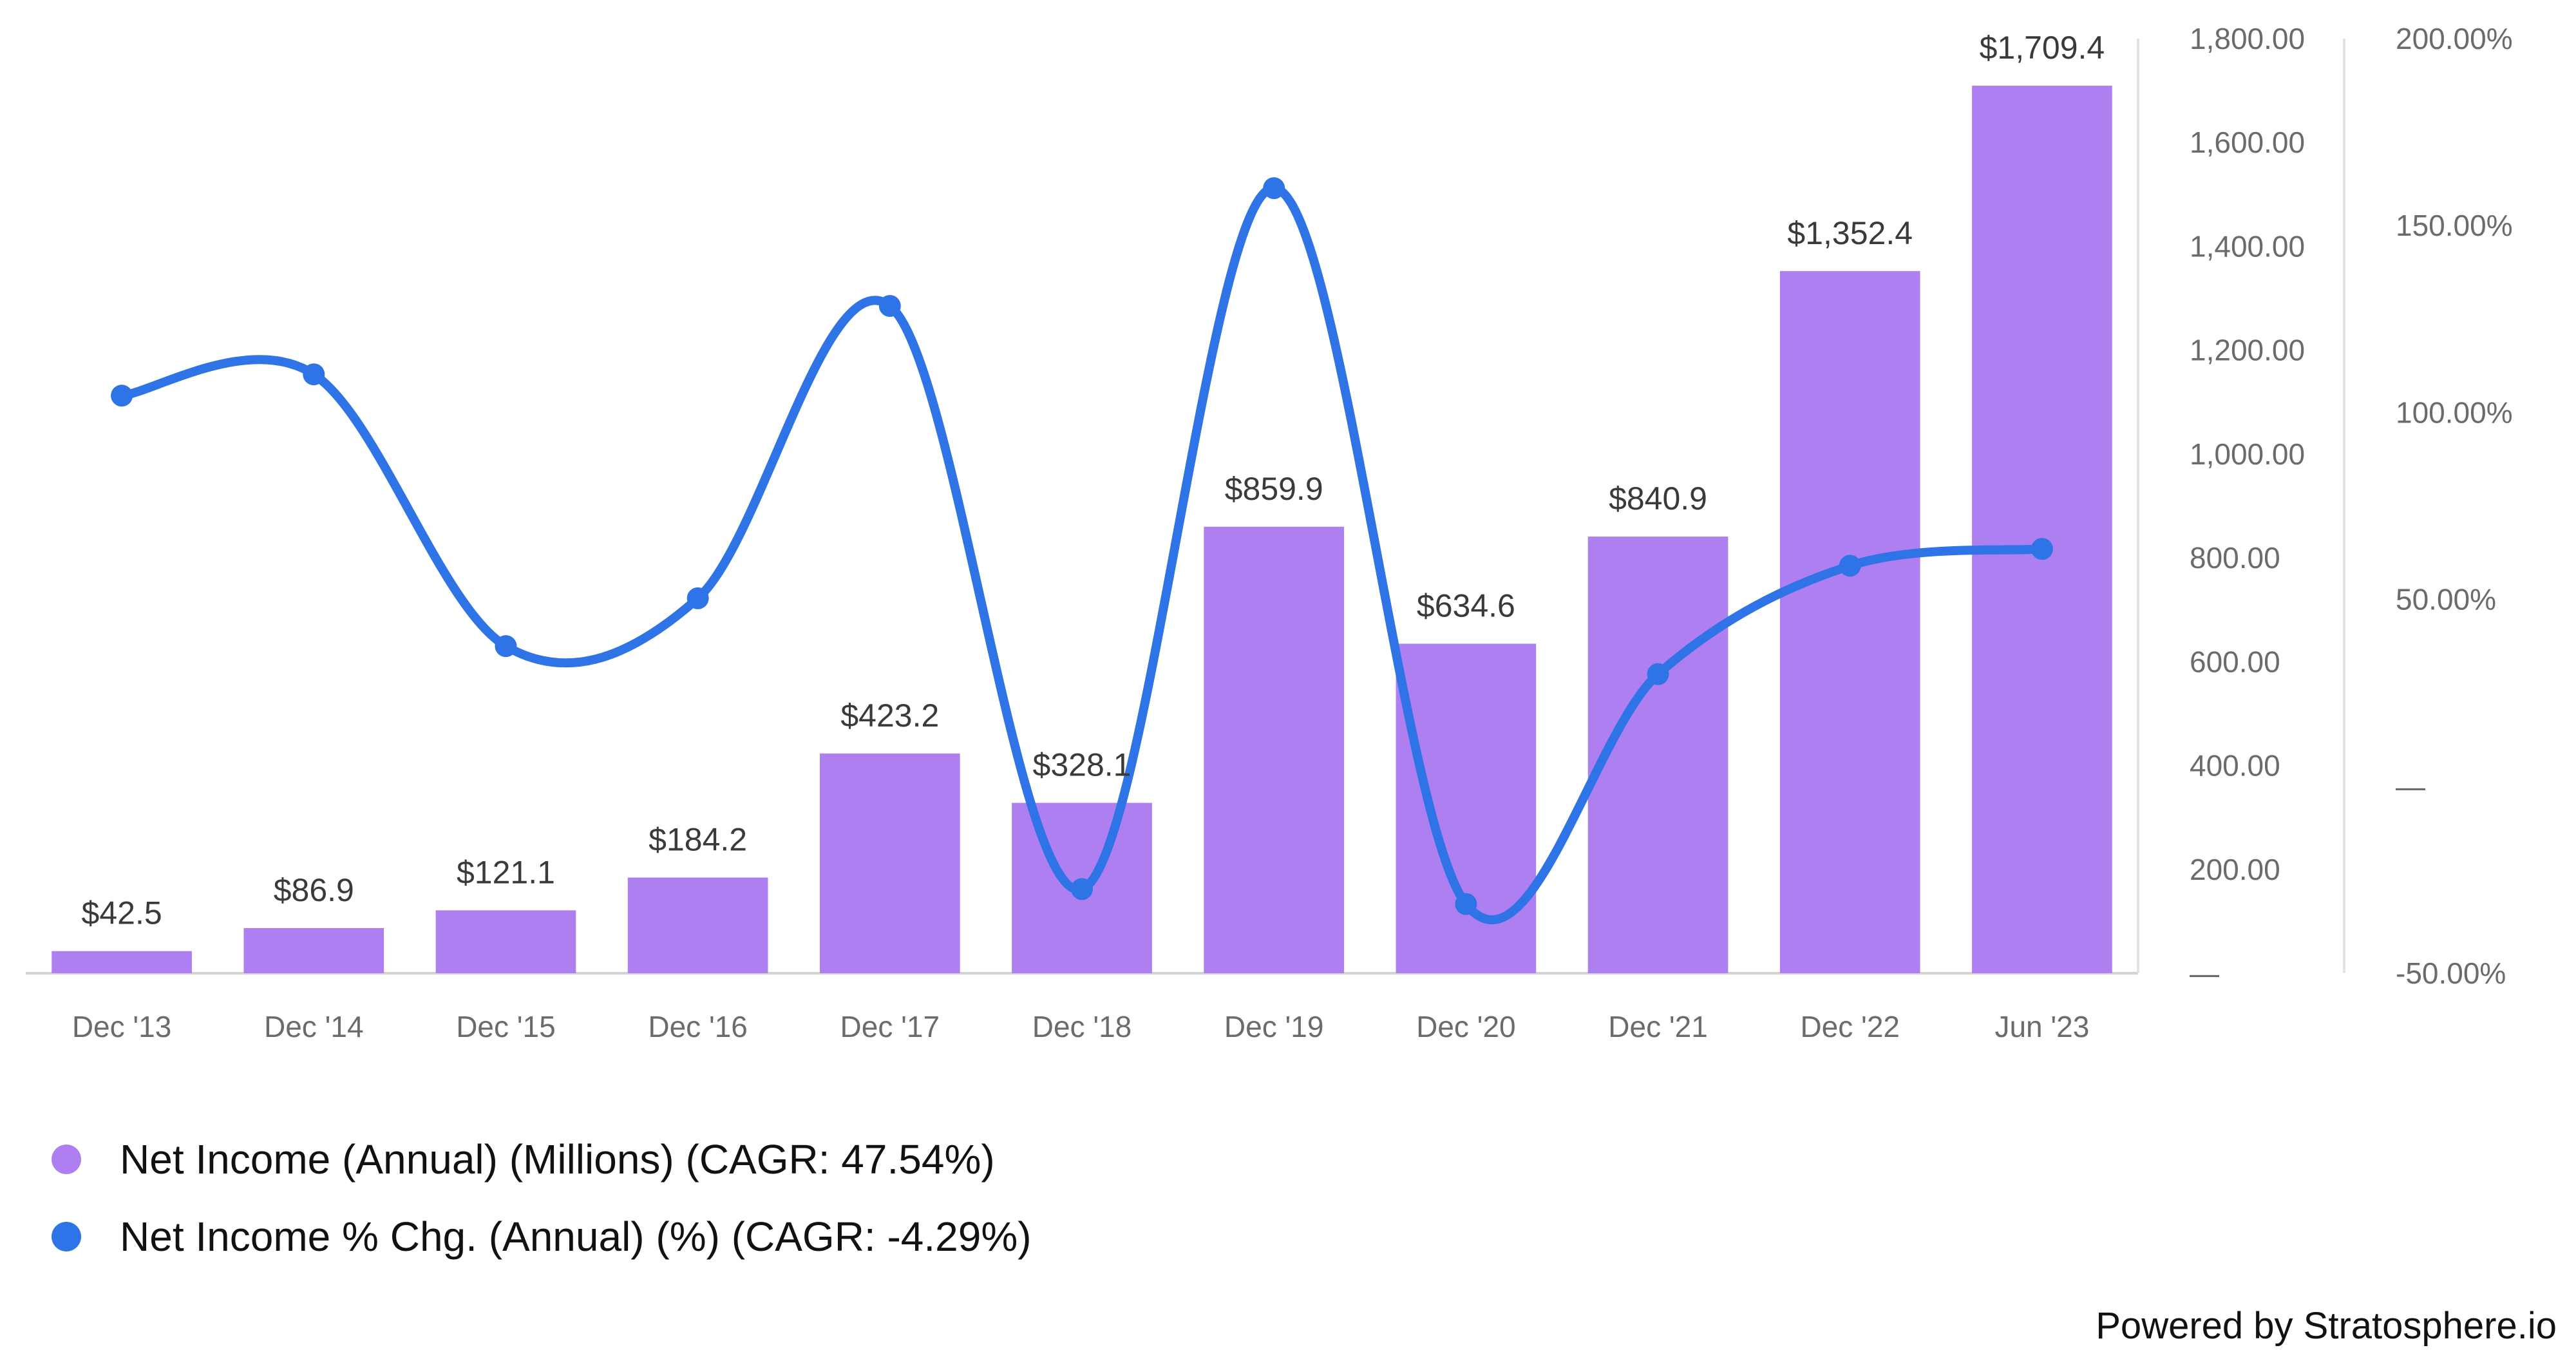  What do you see at coordinates (314, 1027) in the screenshot?
I see `x-tick-label: Dec '14` at bounding box center [314, 1027].